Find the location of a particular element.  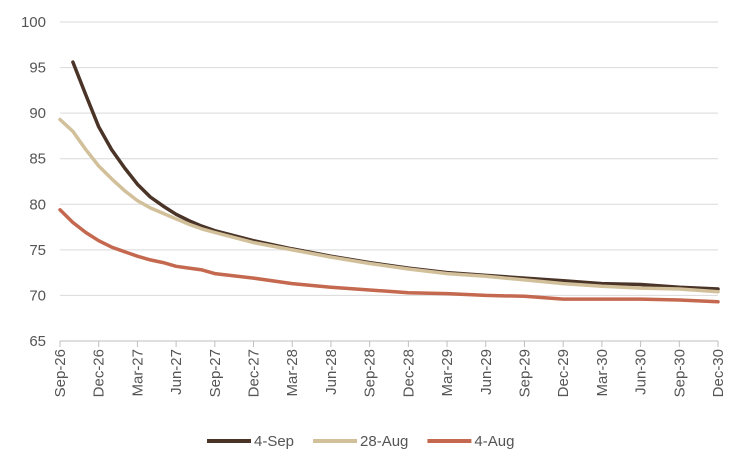

y-tick-label: 95 is located at coordinates (37, 68).